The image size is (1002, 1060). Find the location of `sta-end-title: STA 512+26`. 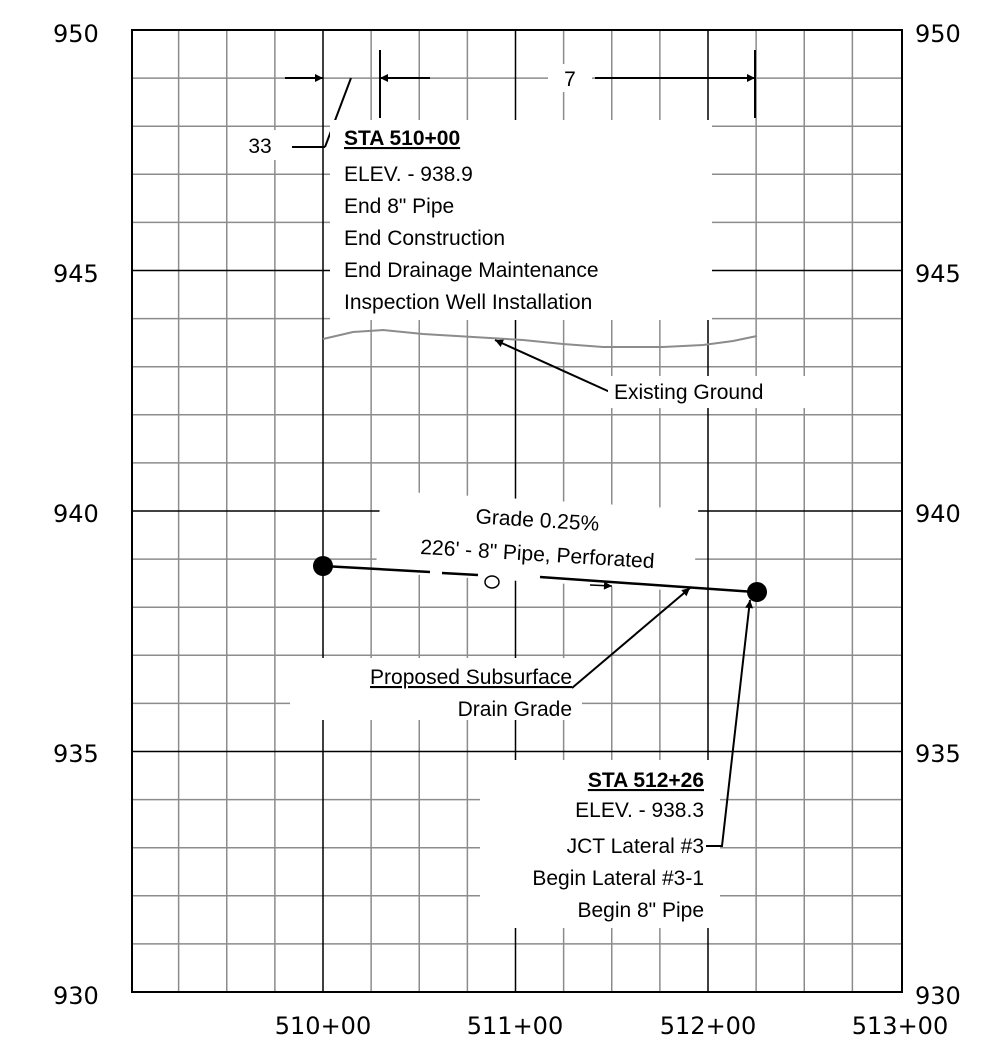

sta-end-title: STA 512+26 is located at coordinates (646, 780).